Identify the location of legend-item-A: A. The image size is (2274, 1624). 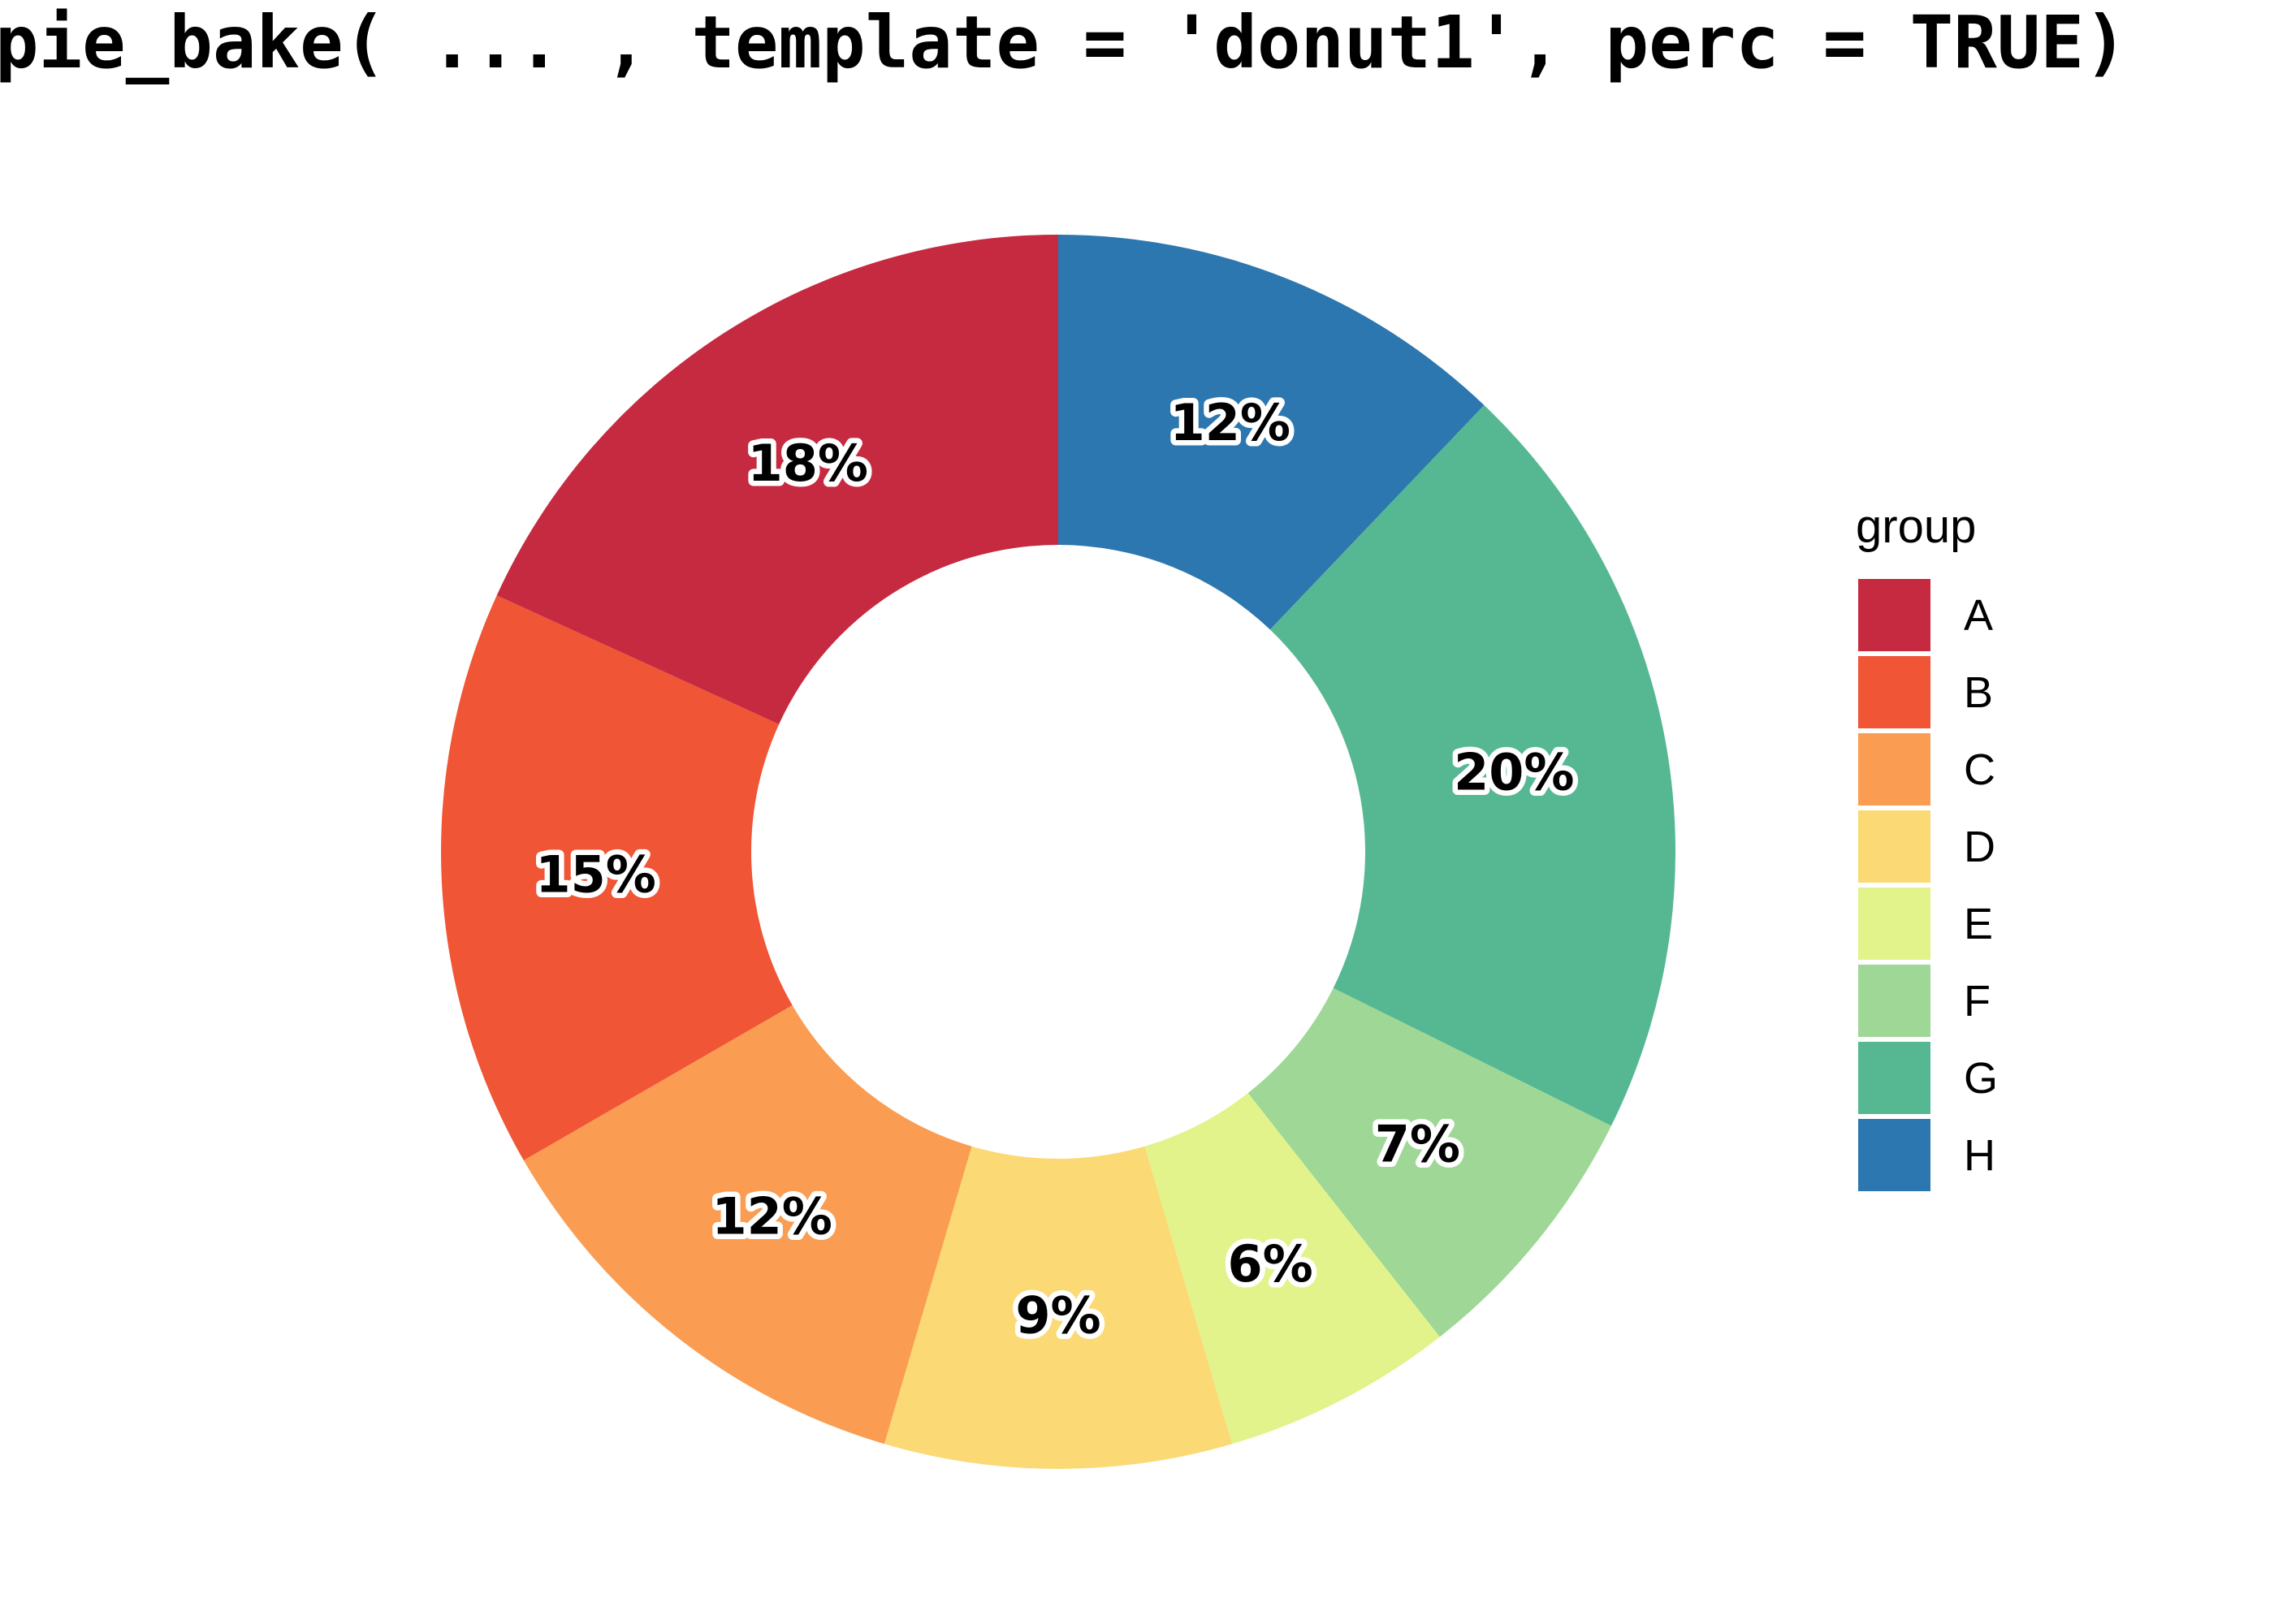
(1925, 615).